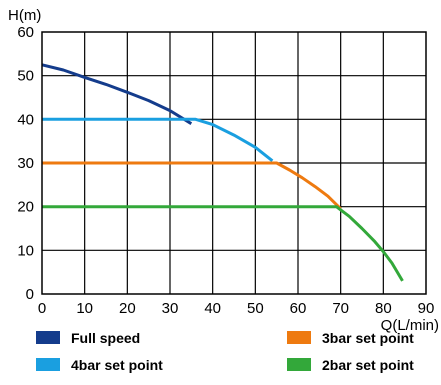 This screenshot has height=385, width=441. What do you see at coordinates (25, 163) in the screenshot?
I see `y-tick-label: 30` at bounding box center [25, 163].